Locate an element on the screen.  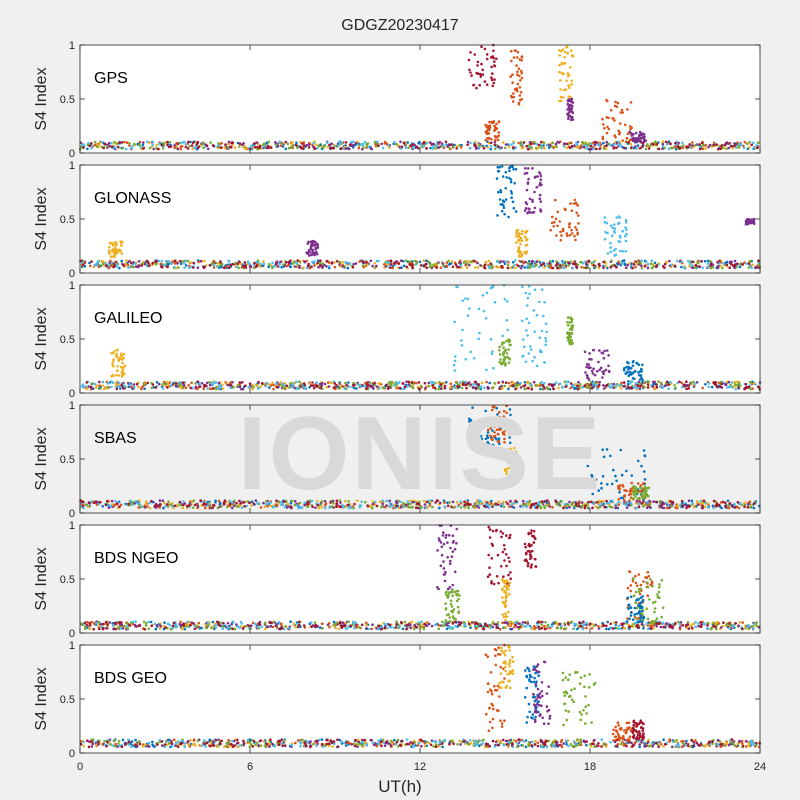
plot-area is located at coordinates (420, 459).